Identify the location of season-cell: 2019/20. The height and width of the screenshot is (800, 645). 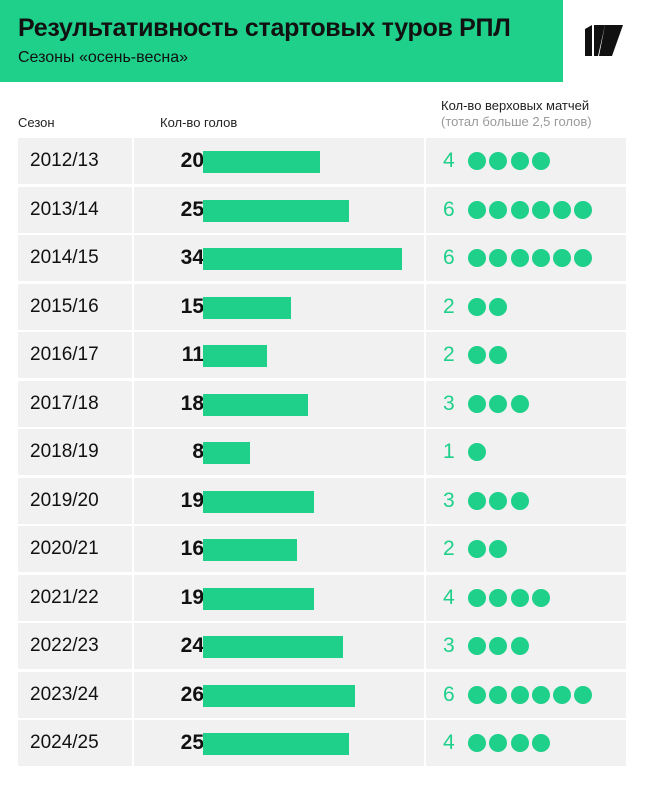
(75, 500).